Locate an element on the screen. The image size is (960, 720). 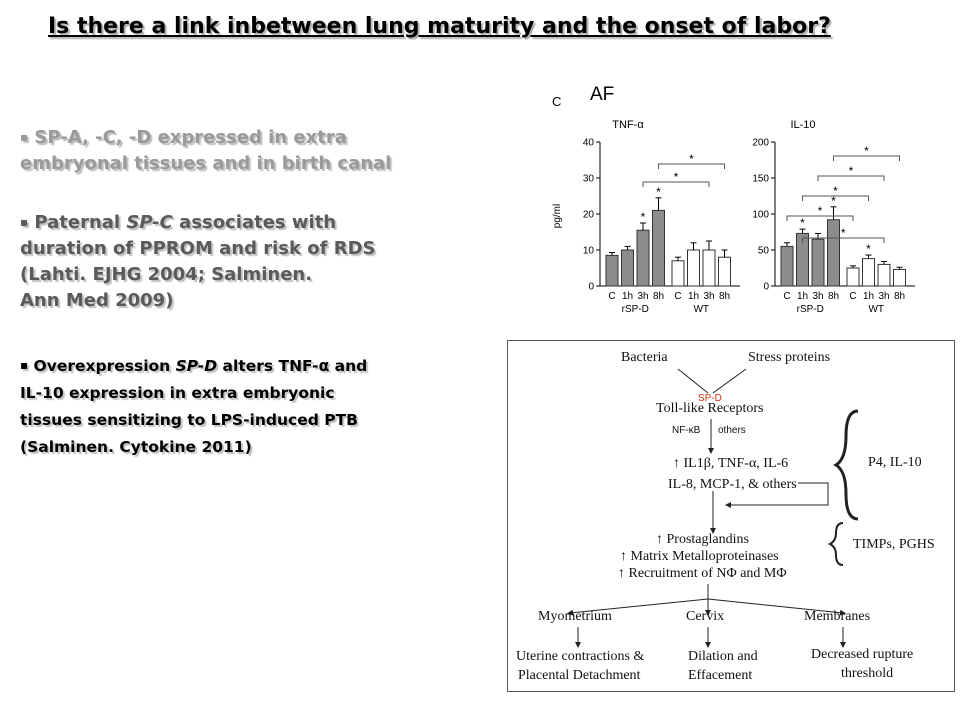
y-tick-label: 100 is located at coordinates (760, 215).